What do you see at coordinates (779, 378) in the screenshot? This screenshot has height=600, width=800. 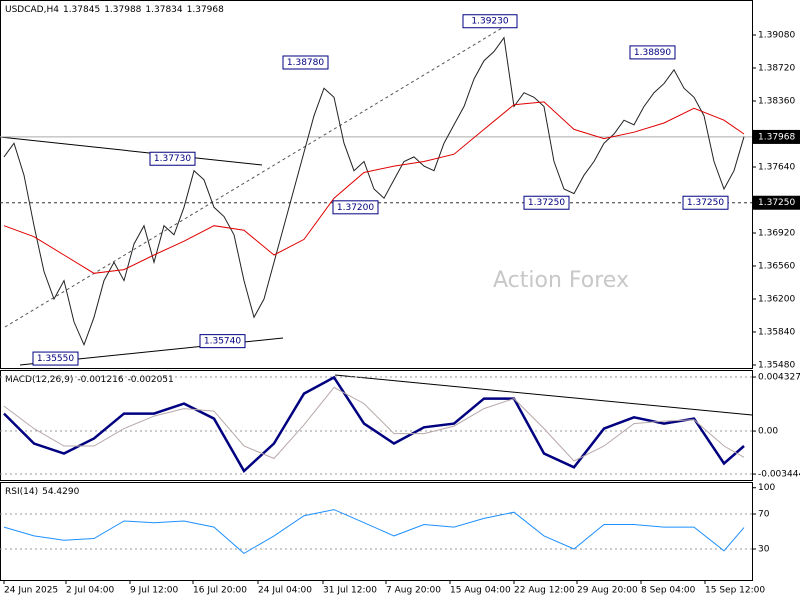 I see `y-tick-label: 0.004327` at bounding box center [779, 378].